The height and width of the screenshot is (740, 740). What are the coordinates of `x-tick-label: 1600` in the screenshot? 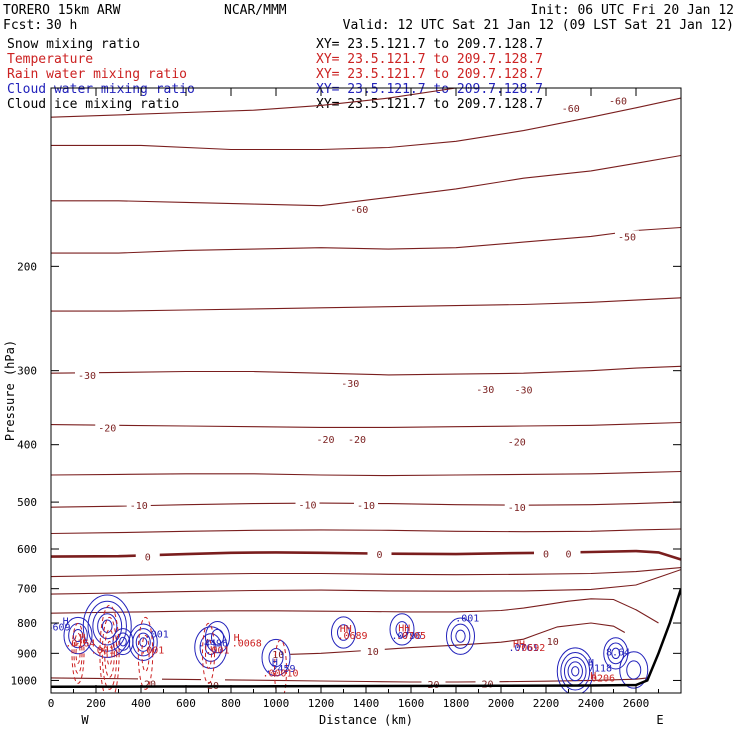 It's located at (411, 703).